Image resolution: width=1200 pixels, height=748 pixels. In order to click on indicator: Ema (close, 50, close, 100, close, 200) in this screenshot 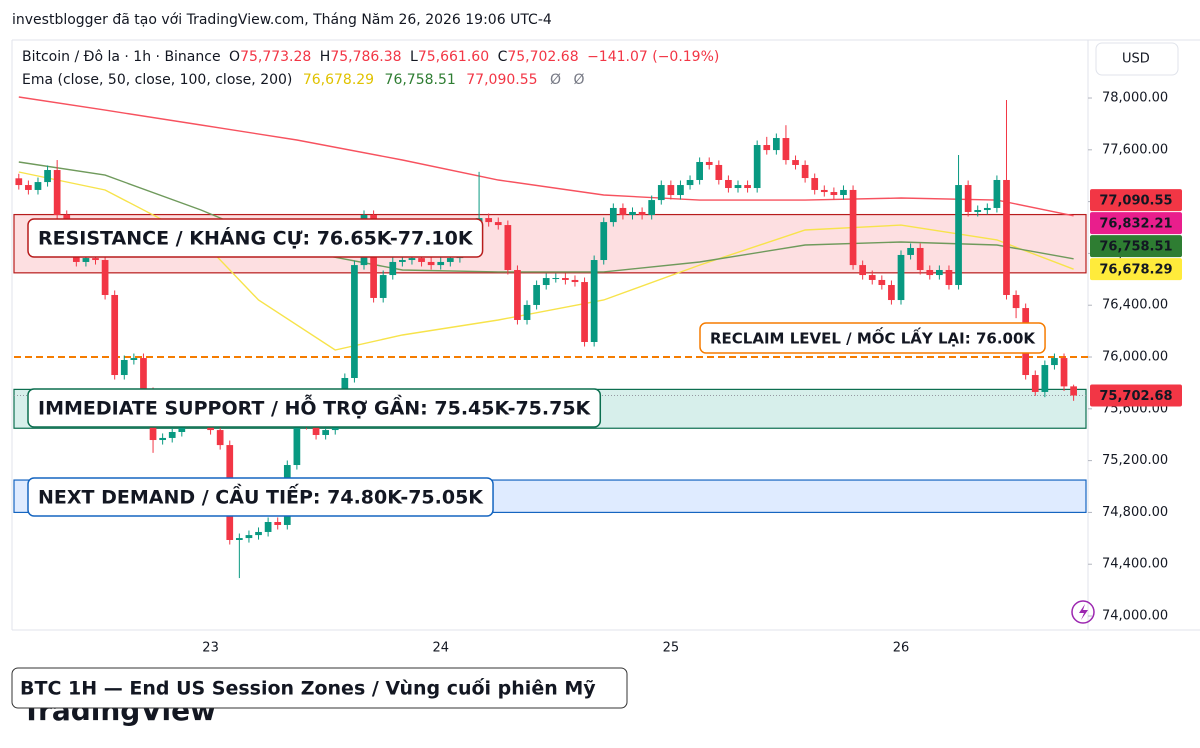, I will do `click(157, 80)`.